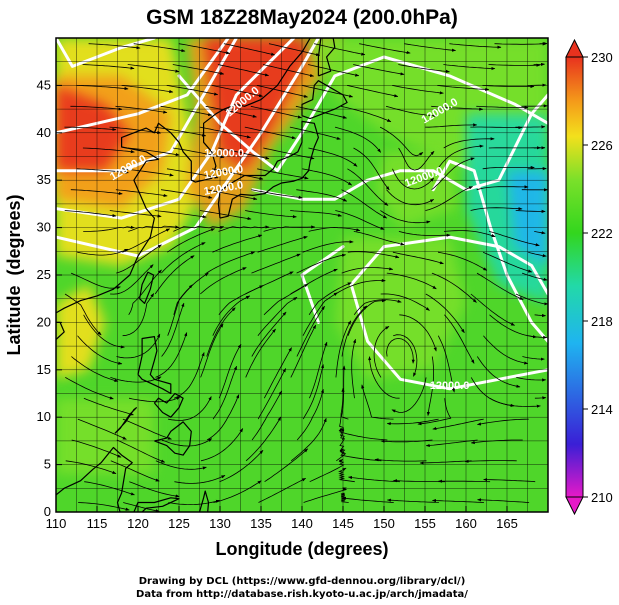 This screenshot has height=605, width=619. What do you see at coordinates (44, 416) in the screenshot?
I see `y-tick-label: 10` at bounding box center [44, 416].